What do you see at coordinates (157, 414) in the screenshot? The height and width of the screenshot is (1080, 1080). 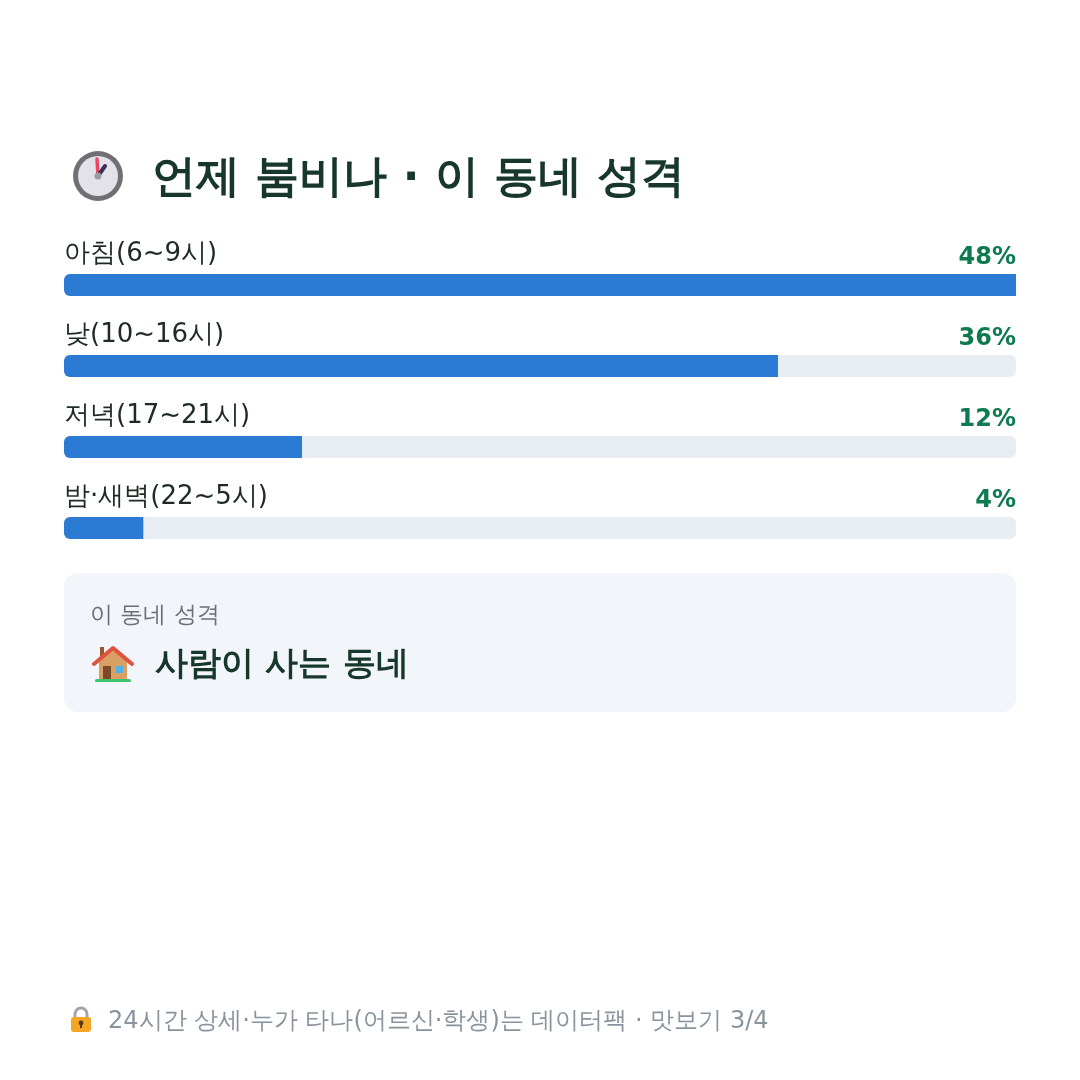 I see `y-tick-label: 저녁(17~21시)` at bounding box center [157, 414].